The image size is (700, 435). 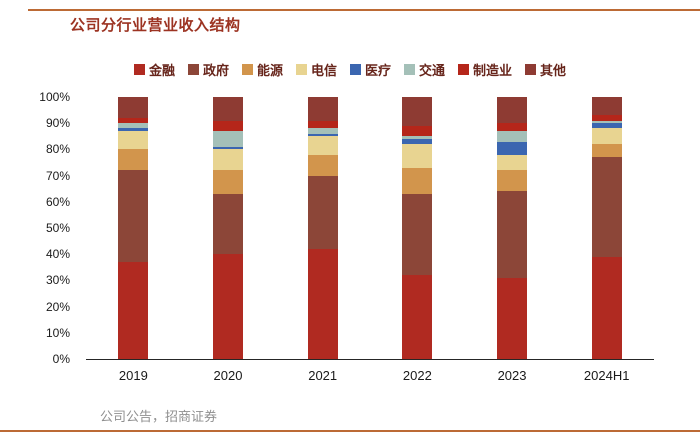 I want to click on y-axis-label: 60%, so click(x=57, y=201).